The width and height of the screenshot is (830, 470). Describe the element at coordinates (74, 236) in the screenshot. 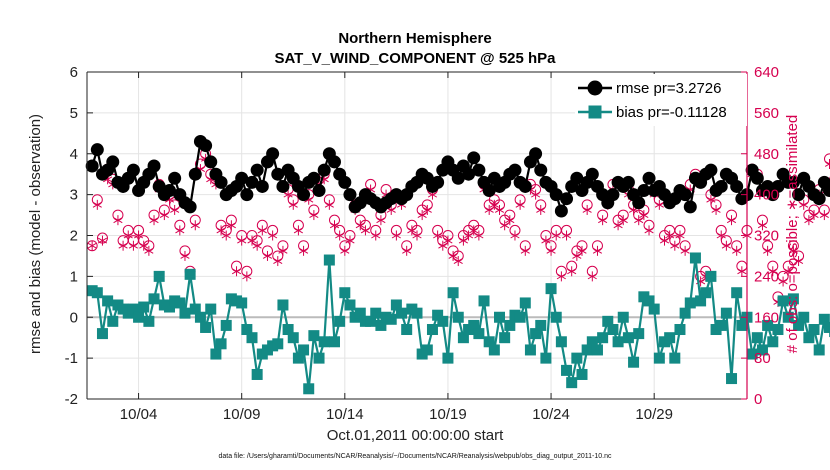

I see `y-tick-label: 2` at that location.